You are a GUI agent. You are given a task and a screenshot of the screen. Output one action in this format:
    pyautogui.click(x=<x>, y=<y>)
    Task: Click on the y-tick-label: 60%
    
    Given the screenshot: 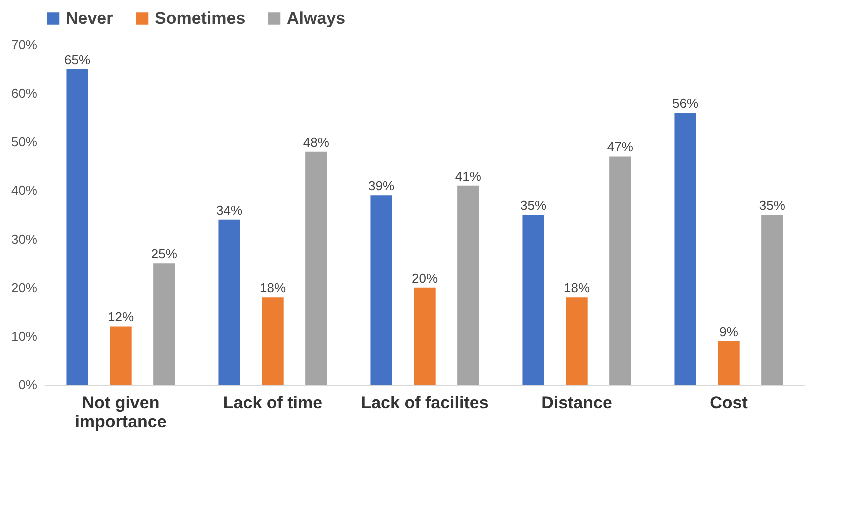 What is the action you would take?
    pyautogui.click(x=24, y=94)
    